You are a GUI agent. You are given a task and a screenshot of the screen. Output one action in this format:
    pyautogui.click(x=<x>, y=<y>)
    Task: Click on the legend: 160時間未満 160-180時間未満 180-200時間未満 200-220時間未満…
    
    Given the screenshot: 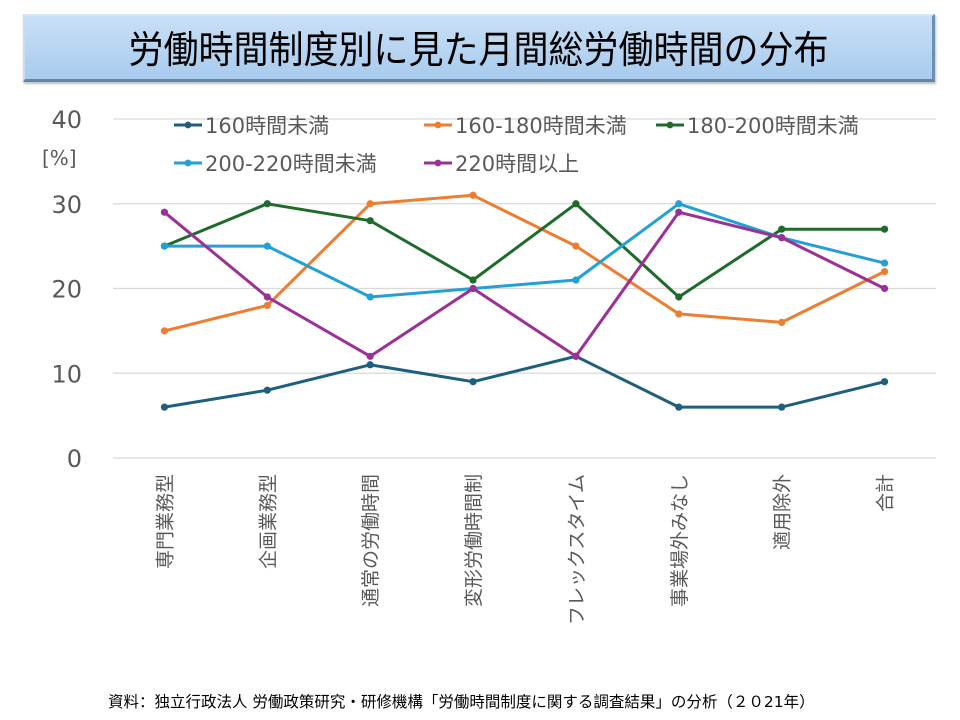 What is the action you would take?
    pyautogui.click(x=516, y=145)
    